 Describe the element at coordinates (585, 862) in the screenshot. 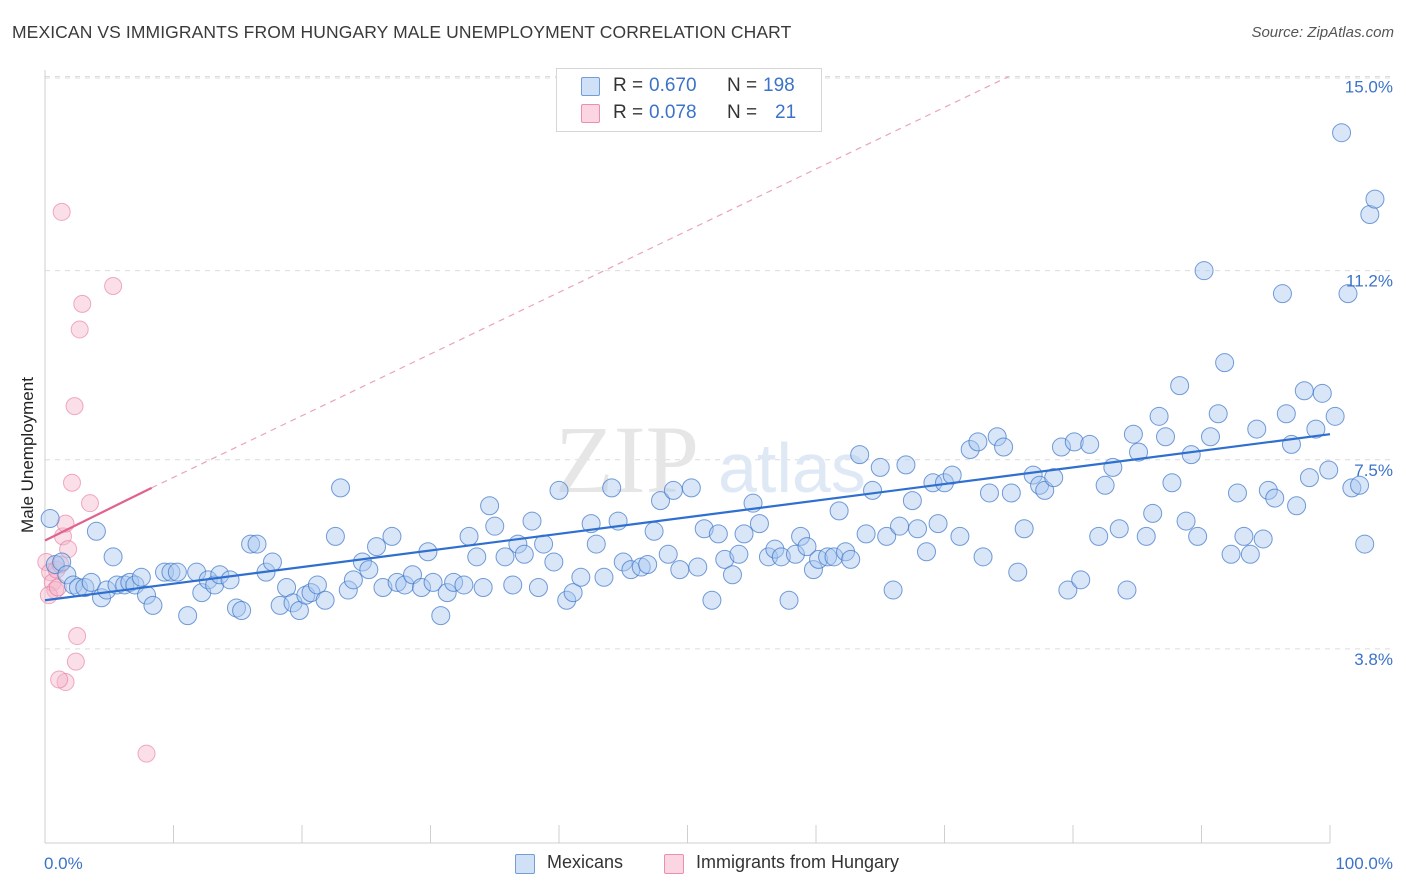

I see `legend-label-mexicans: Mexicans` at that location.